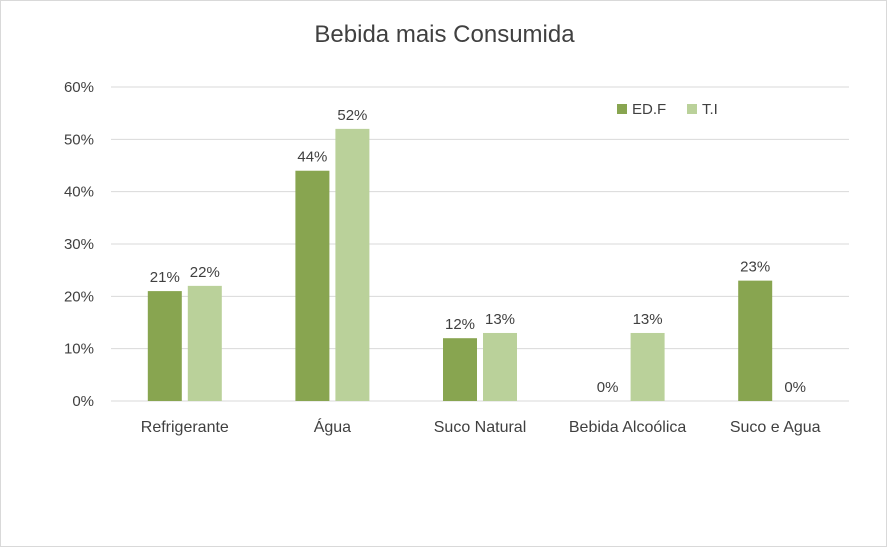 This screenshot has width=887, height=548. What do you see at coordinates (83, 401) in the screenshot?
I see `y-tick-label: 0%` at bounding box center [83, 401].